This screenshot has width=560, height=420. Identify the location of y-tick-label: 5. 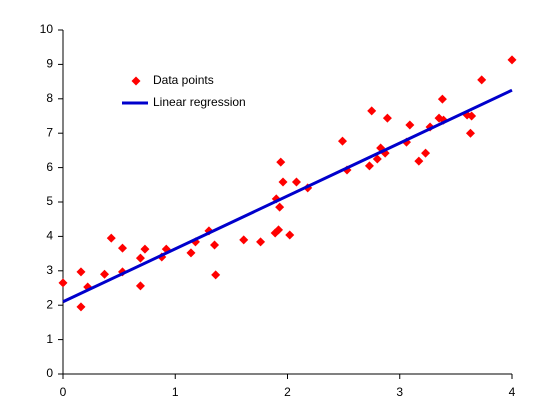
(49, 201).